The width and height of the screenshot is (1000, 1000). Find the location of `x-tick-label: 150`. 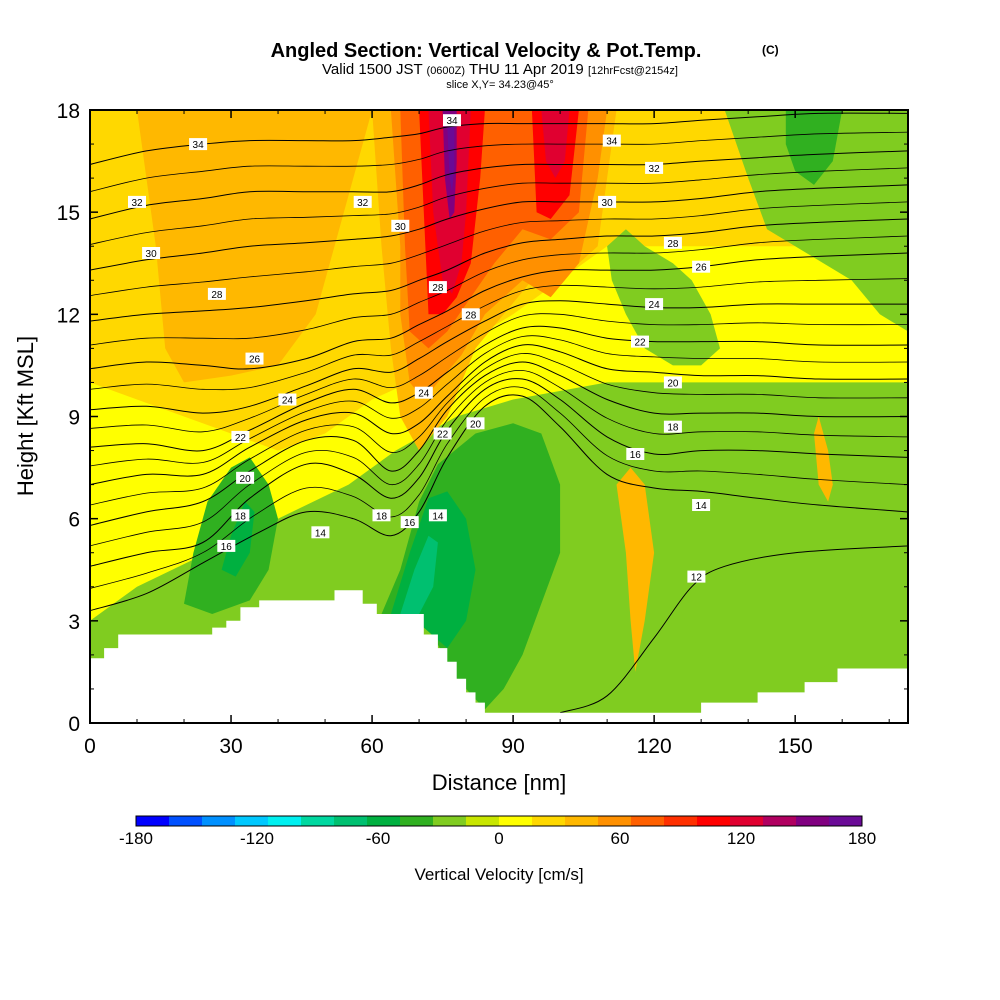

x-tick-label: 150 is located at coordinates (795, 746).